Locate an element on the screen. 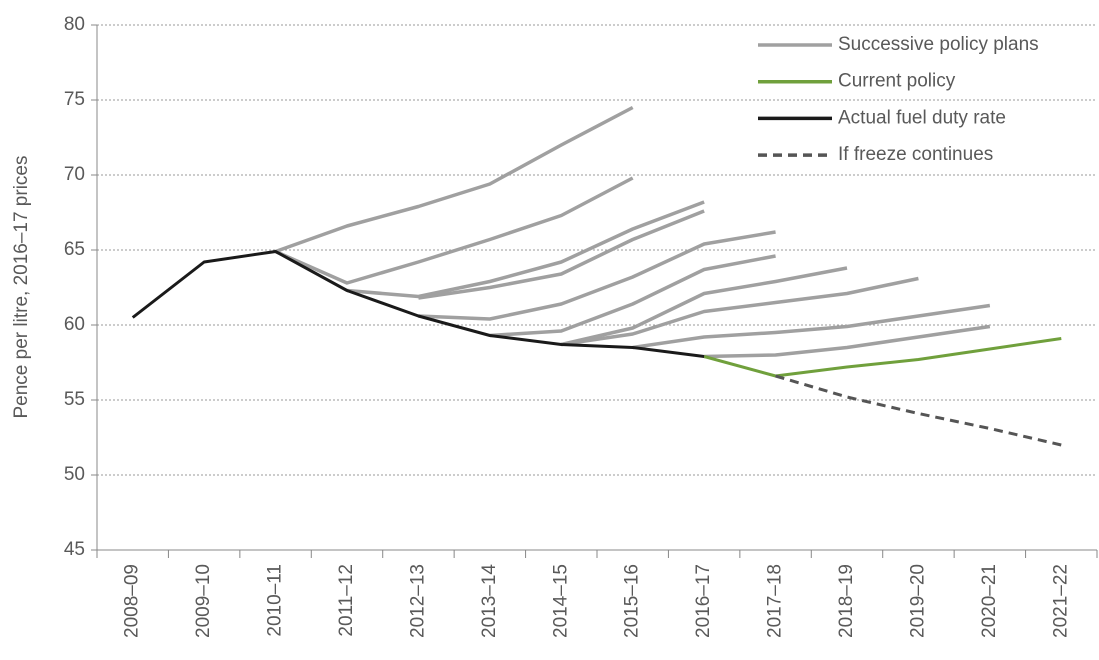 This screenshot has width=1099, height=660. legend-label: If freeze continues is located at coordinates (915, 154).